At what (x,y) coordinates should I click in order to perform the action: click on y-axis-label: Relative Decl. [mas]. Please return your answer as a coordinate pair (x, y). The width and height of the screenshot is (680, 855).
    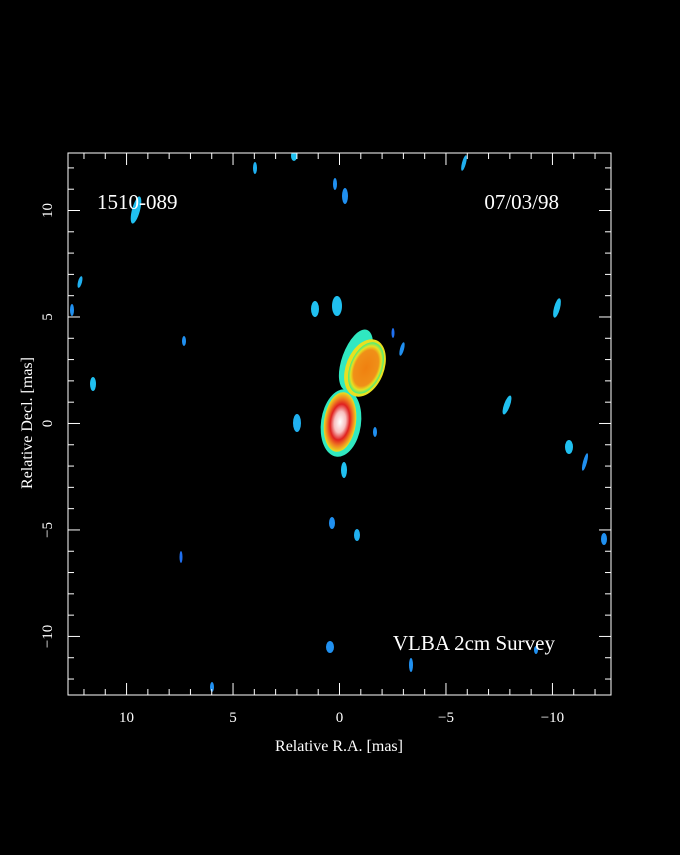
    Looking at the image, I should click on (27, 423).